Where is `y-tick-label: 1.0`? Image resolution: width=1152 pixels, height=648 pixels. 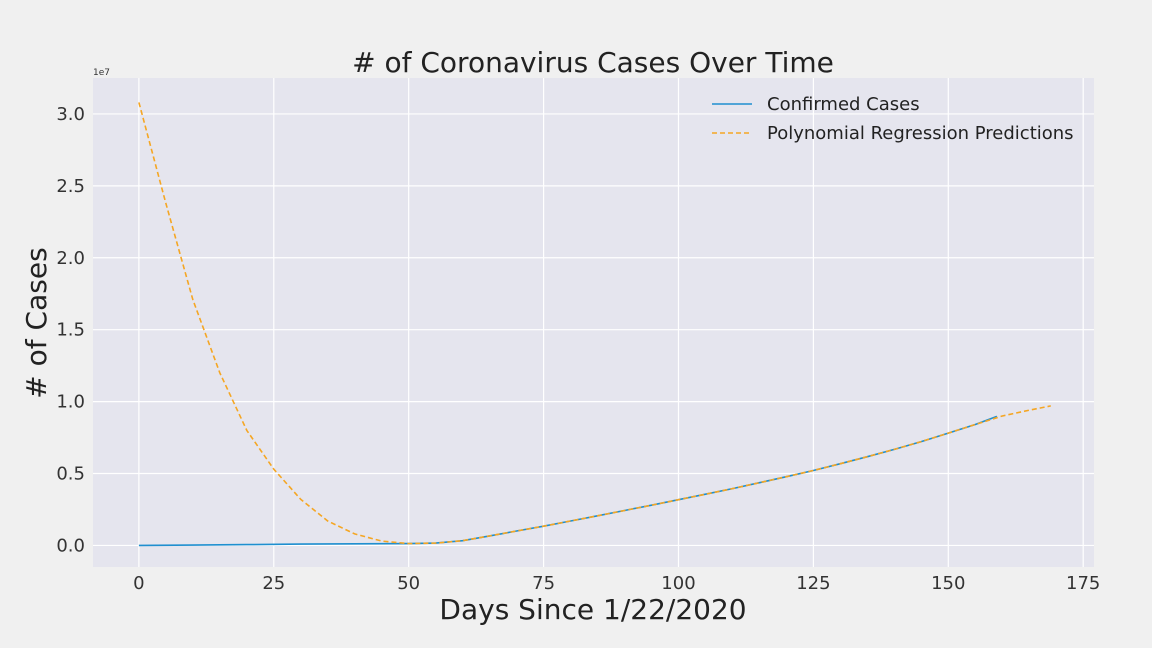 y-tick-label: 1.0 is located at coordinates (70, 402).